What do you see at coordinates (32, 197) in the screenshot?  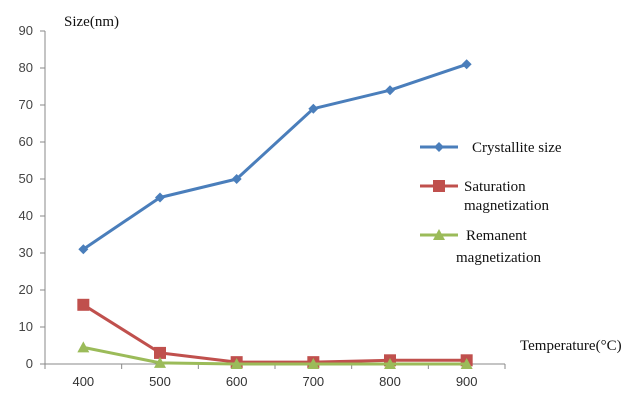 I see `y-axis: 0 10 20 30 40 50 60 70 80 90` at bounding box center [32, 197].